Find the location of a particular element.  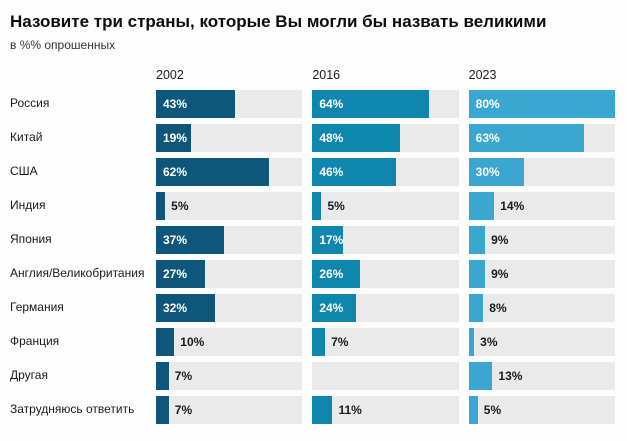

bar-value-label: 32% is located at coordinates (175, 308).